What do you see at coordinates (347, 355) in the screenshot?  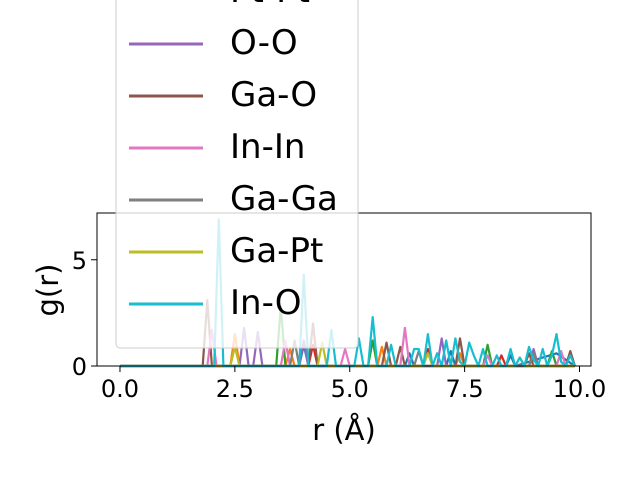 I see `series-line-pt-pt` at bounding box center [347, 355].